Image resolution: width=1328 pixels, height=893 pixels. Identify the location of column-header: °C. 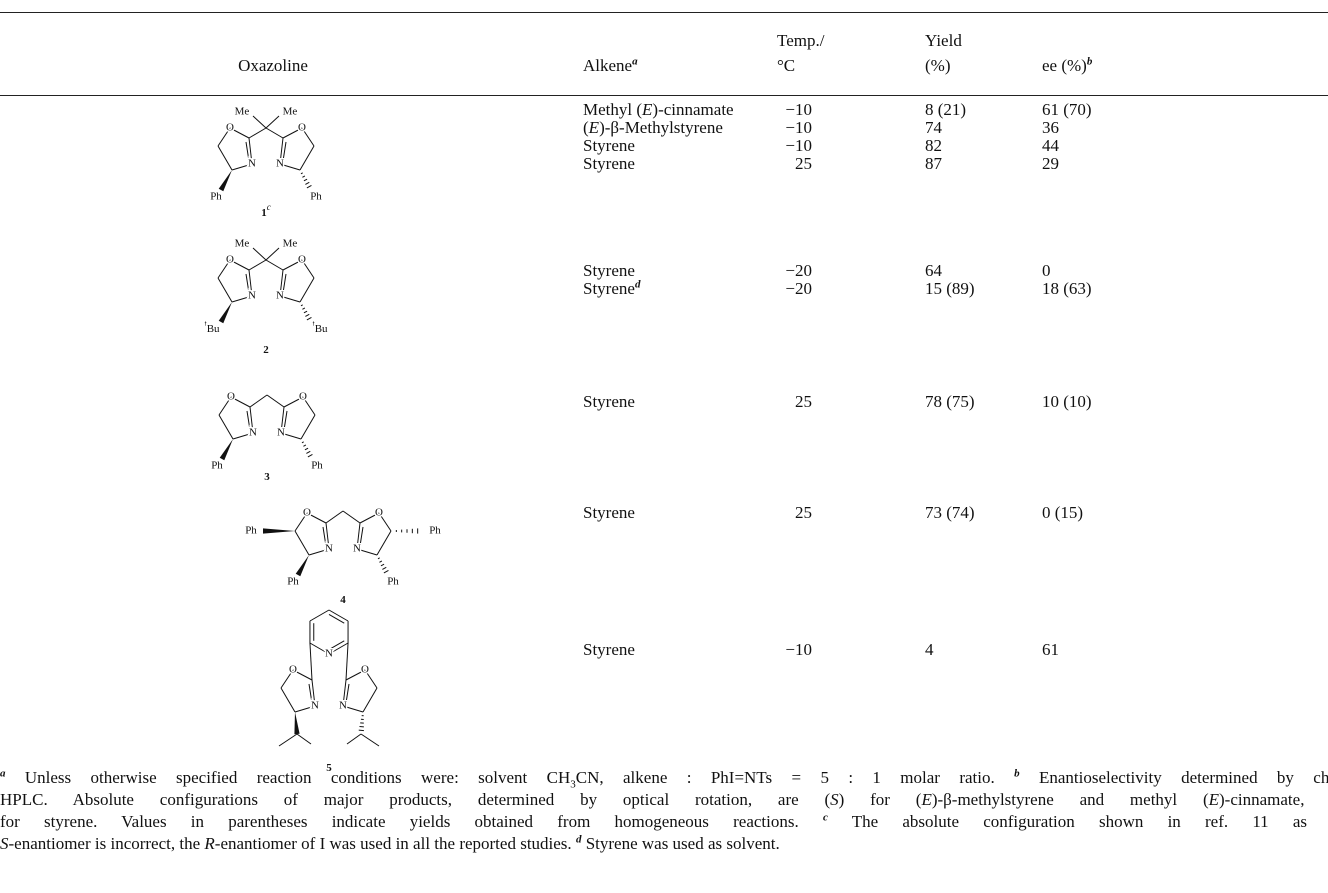
(786, 66).